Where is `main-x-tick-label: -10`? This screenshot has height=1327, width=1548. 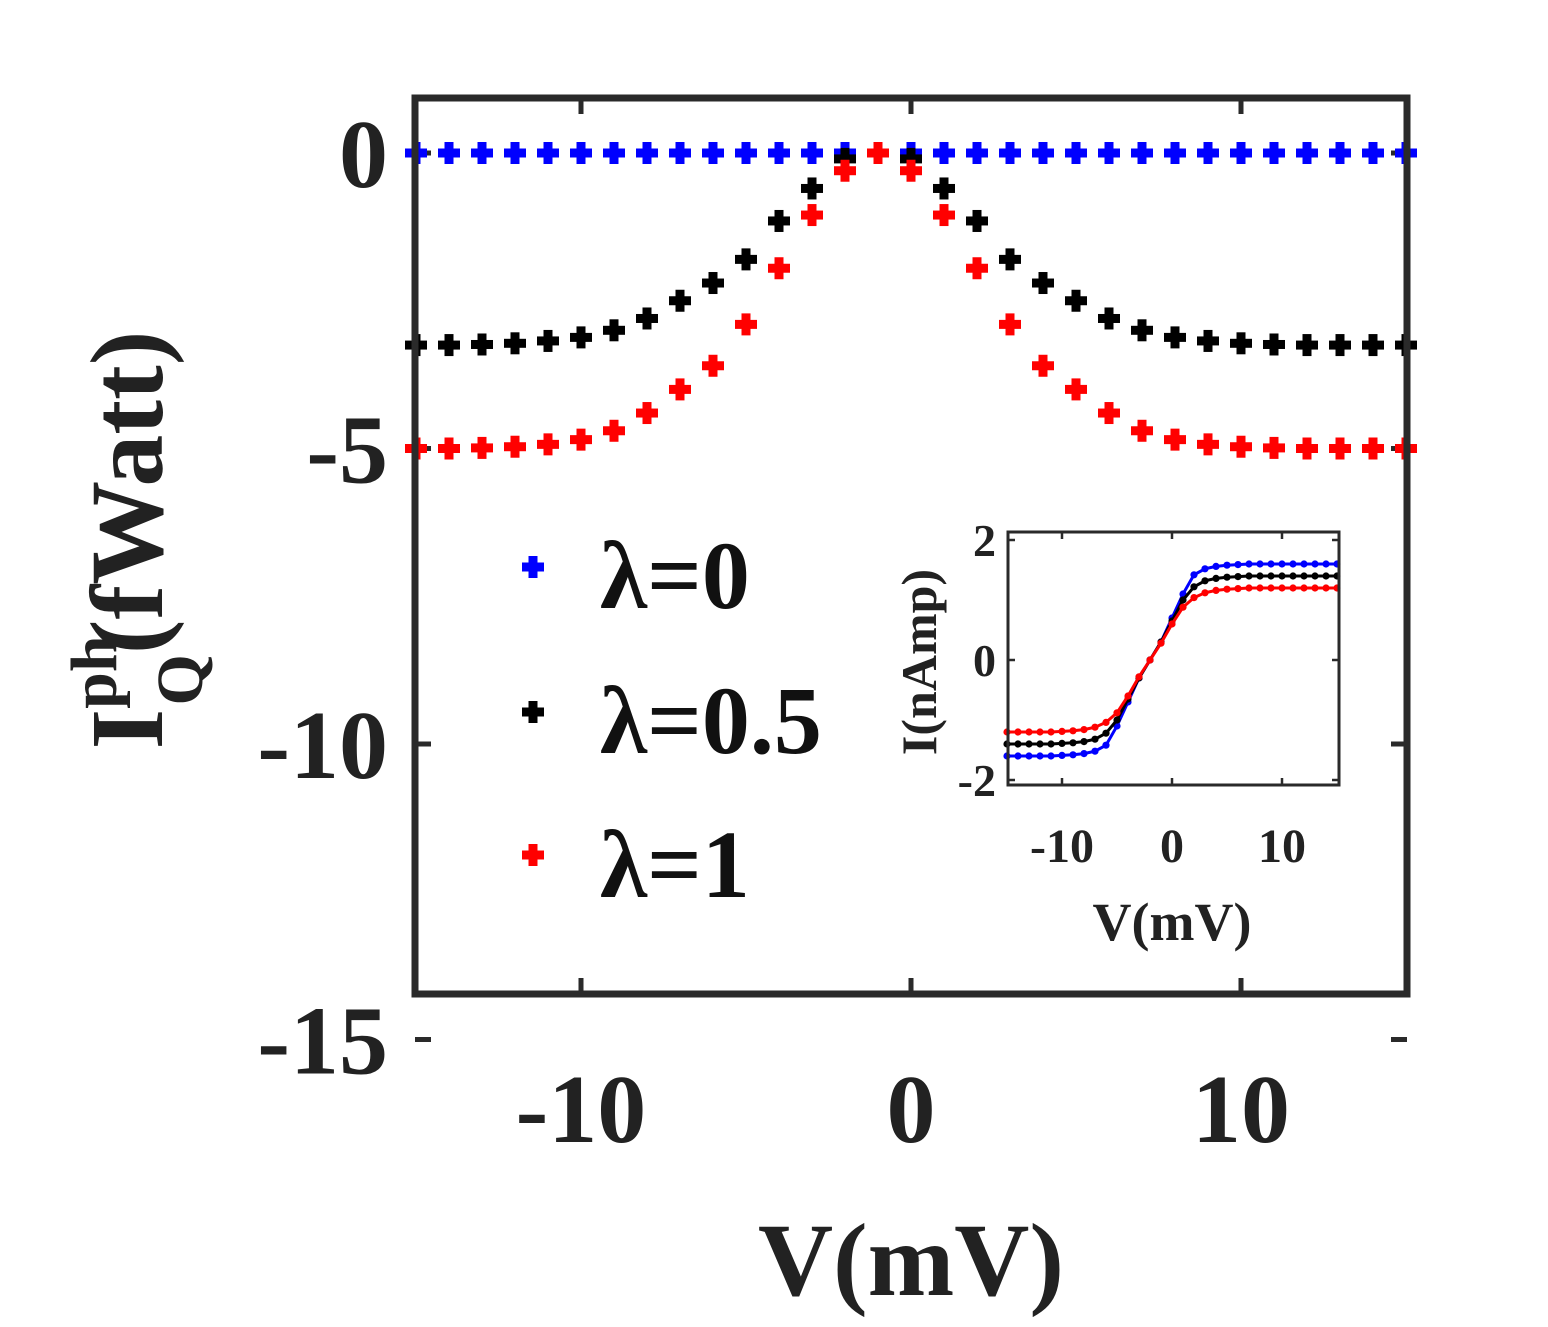 main-x-tick-label: -10 is located at coordinates (581, 1110).